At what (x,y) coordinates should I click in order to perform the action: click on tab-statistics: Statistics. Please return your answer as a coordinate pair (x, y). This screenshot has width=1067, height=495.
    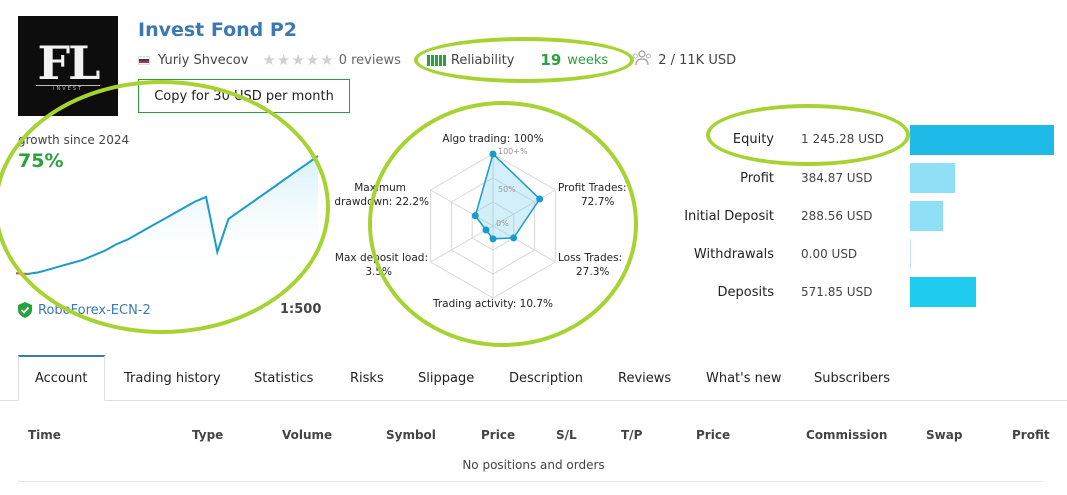
    Looking at the image, I should click on (284, 378).